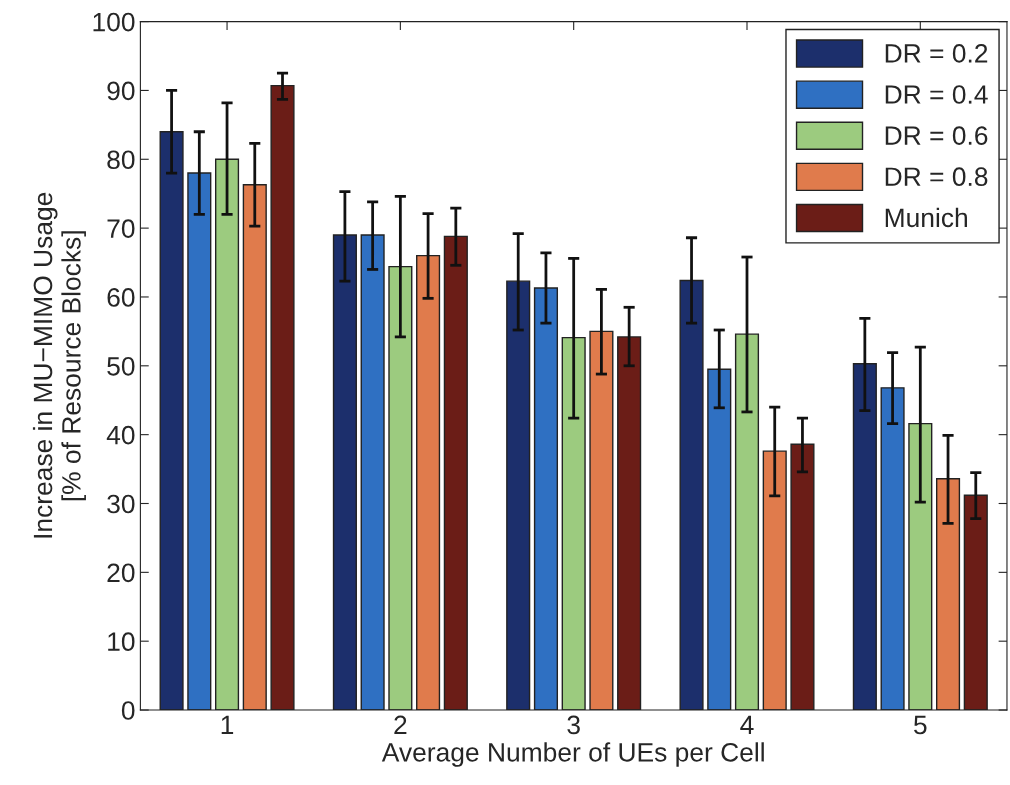 The image size is (1010, 785). Describe the element at coordinates (936, 53) in the screenshot. I see `legend-label: DR = 0.2` at that location.